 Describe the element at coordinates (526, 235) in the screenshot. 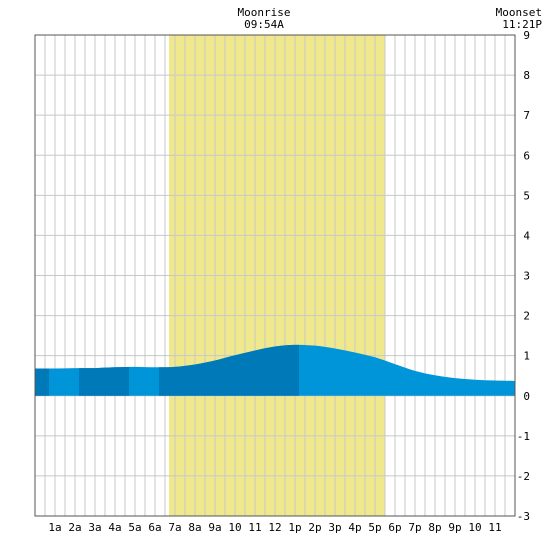

I see `y-tick-label: 4` at that location.